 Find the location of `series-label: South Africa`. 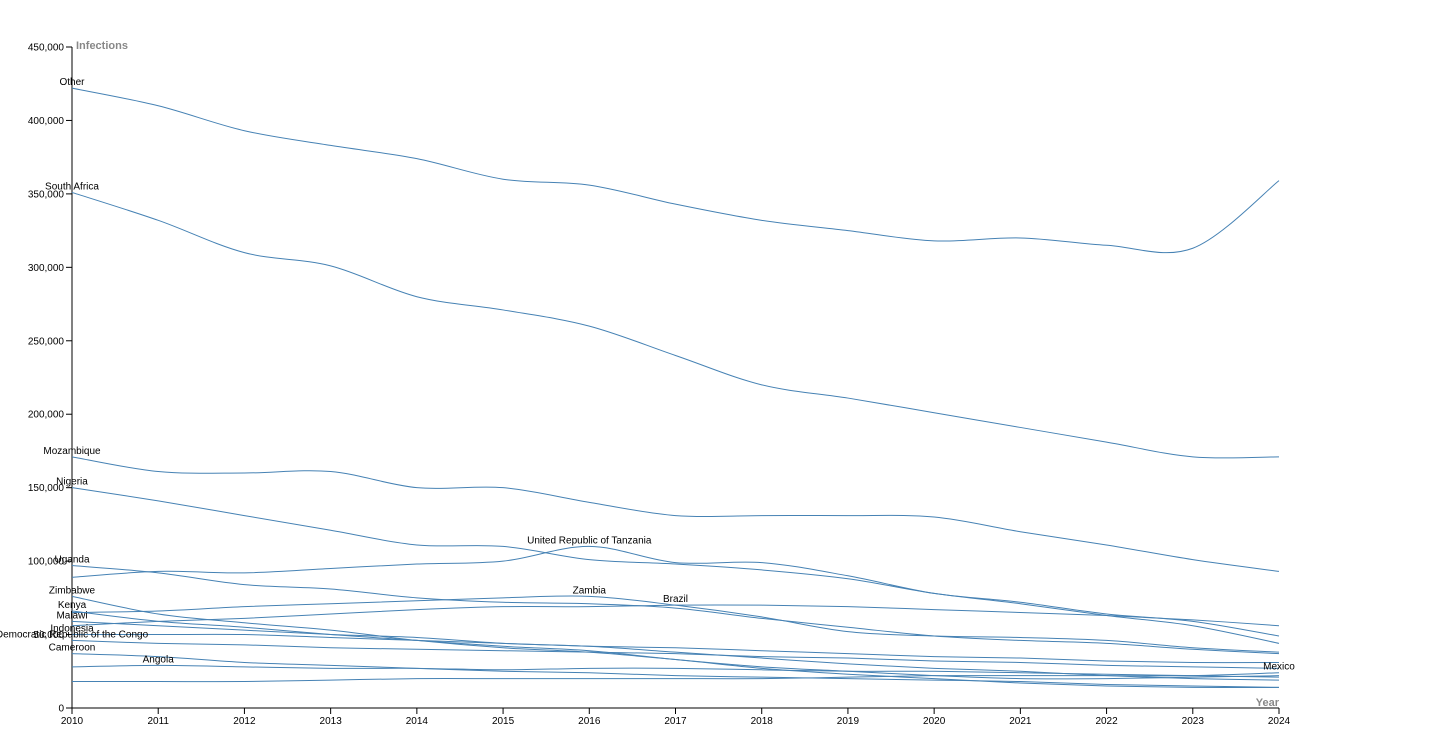

series-label: South Africa is located at coordinates (72, 186).